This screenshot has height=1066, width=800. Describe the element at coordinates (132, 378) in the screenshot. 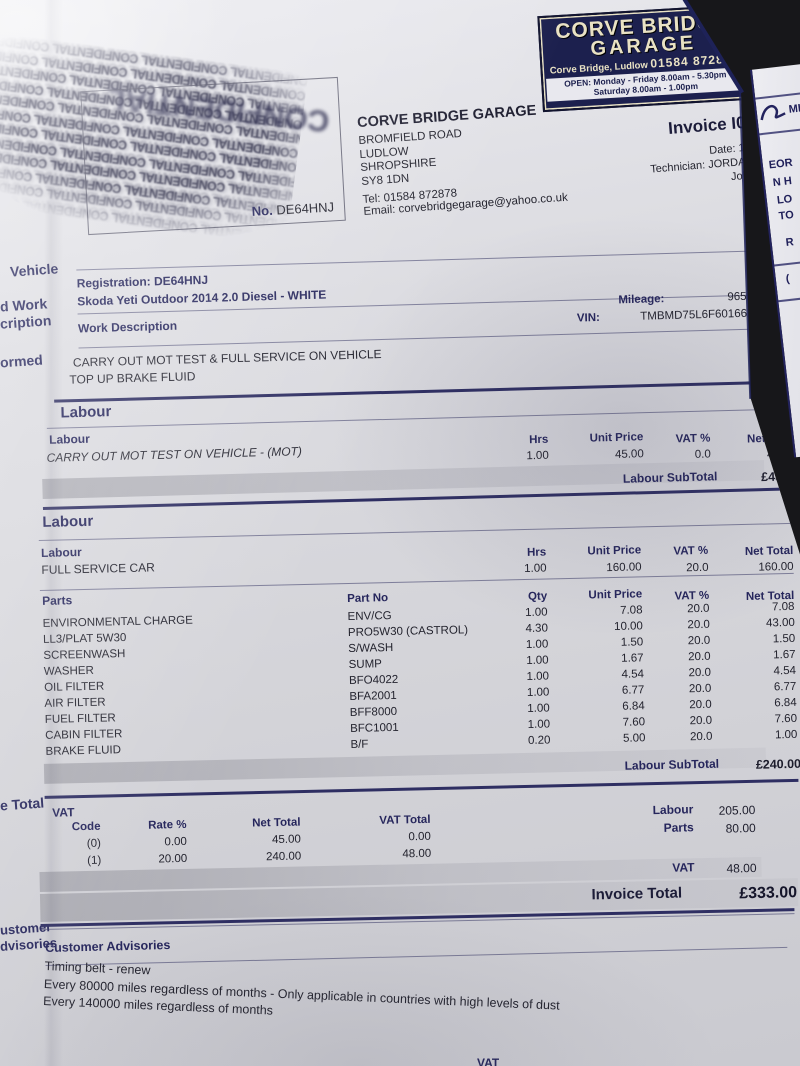

I see `work-line-2: TOP UP BRAKE FLUID` at that location.